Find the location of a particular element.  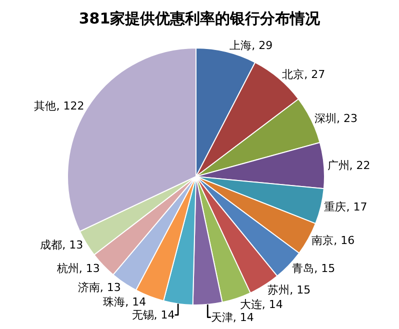

slice-label: 其他, 122 is located at coordinates (59, 105).